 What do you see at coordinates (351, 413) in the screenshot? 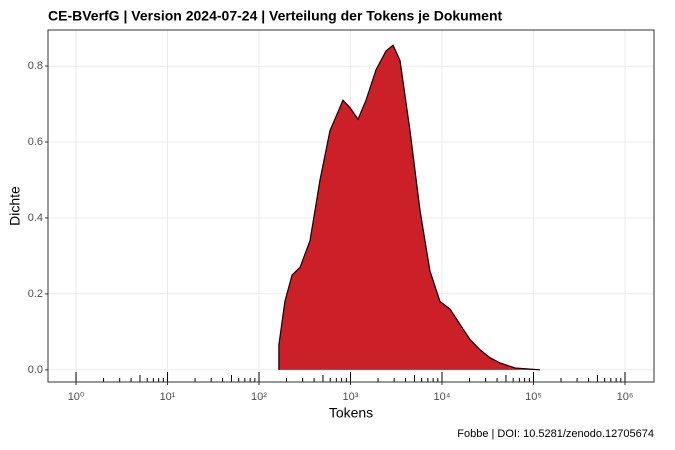
I see `x-axis-label: Tokens` at bounding box center [351, 413].